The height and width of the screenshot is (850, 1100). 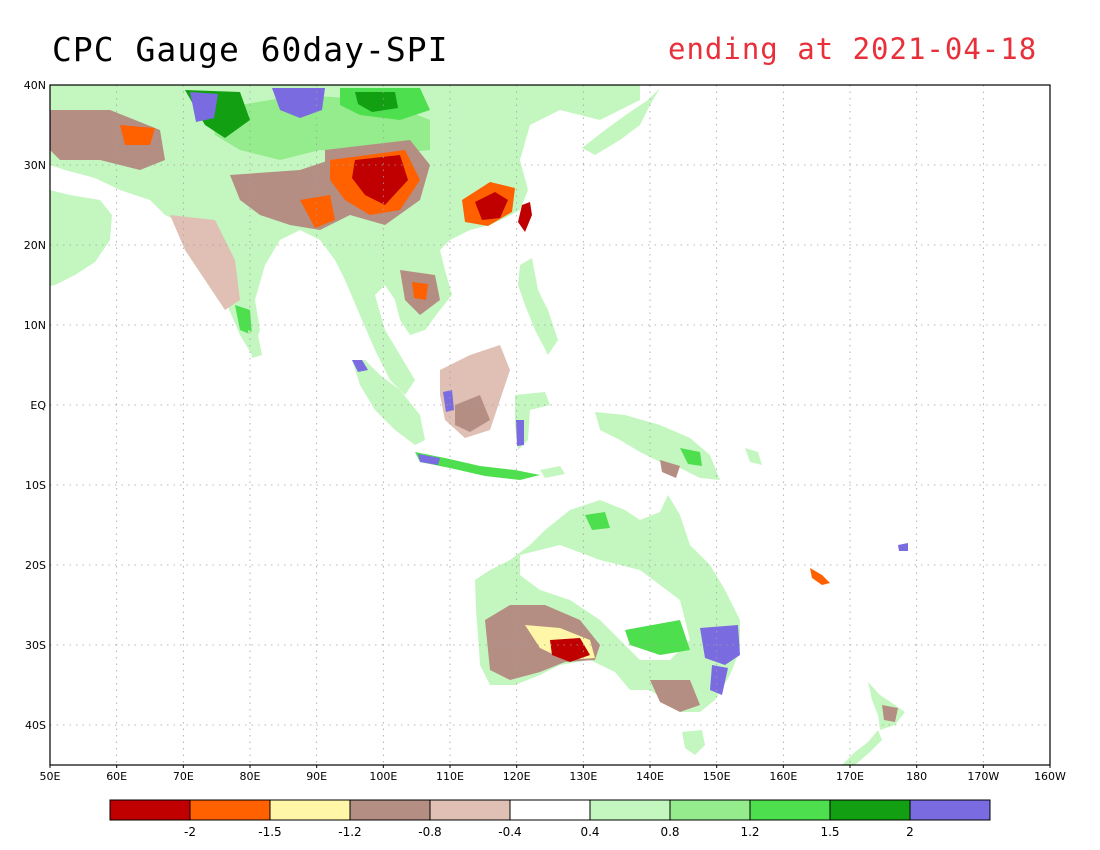 What do you see at coordinates (570, 650) in the screenshot?
I see `spi-patch-australia-extreme` at bounding box center [570, 650].